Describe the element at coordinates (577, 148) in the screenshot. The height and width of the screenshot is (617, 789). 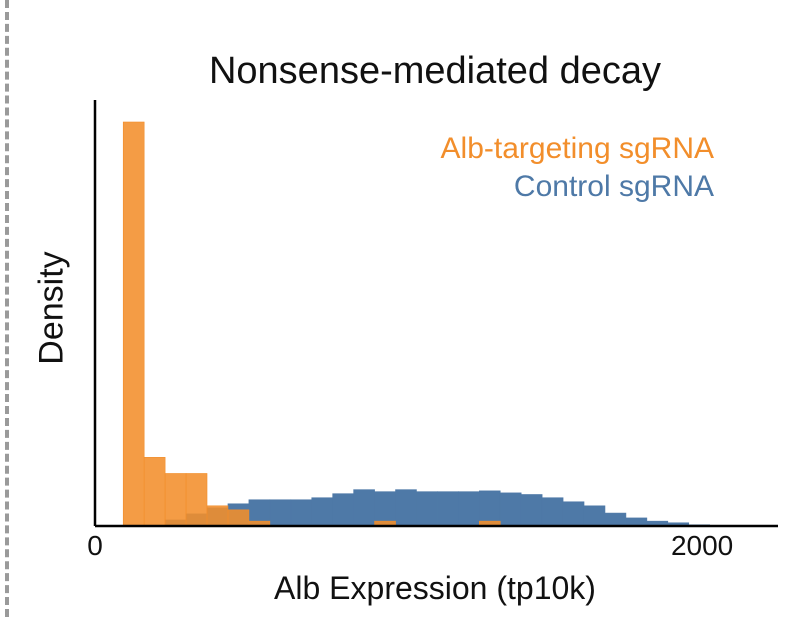
I see `legend-alb-targeting: Alb-targeting sgRNA` at that location.